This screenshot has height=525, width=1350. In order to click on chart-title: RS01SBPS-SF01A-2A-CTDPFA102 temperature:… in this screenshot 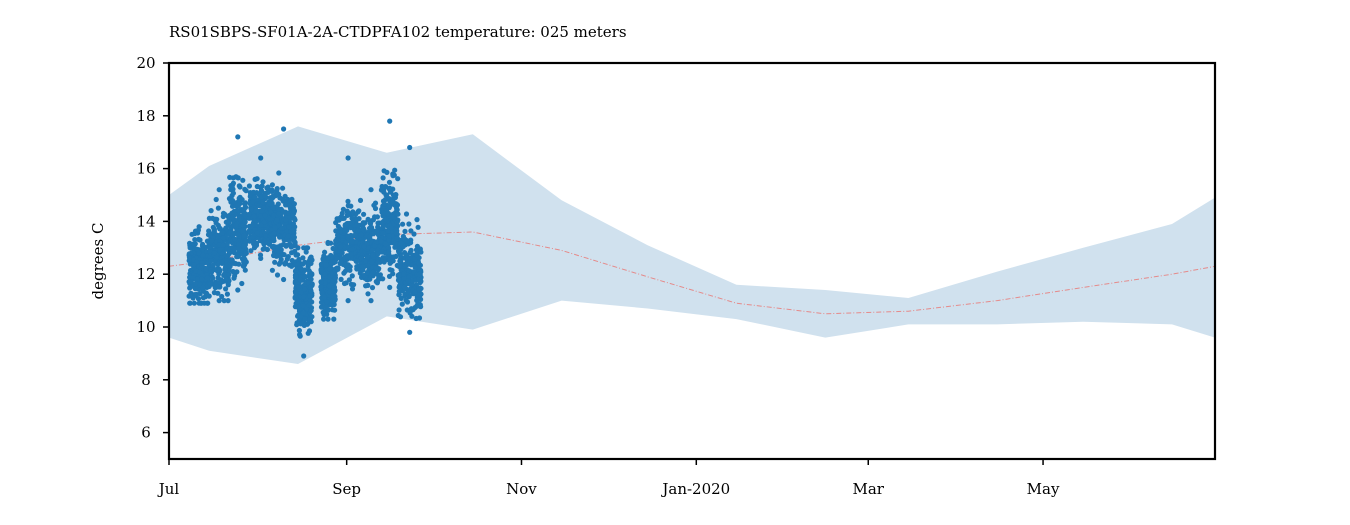, I will do `click(398, 32)`.